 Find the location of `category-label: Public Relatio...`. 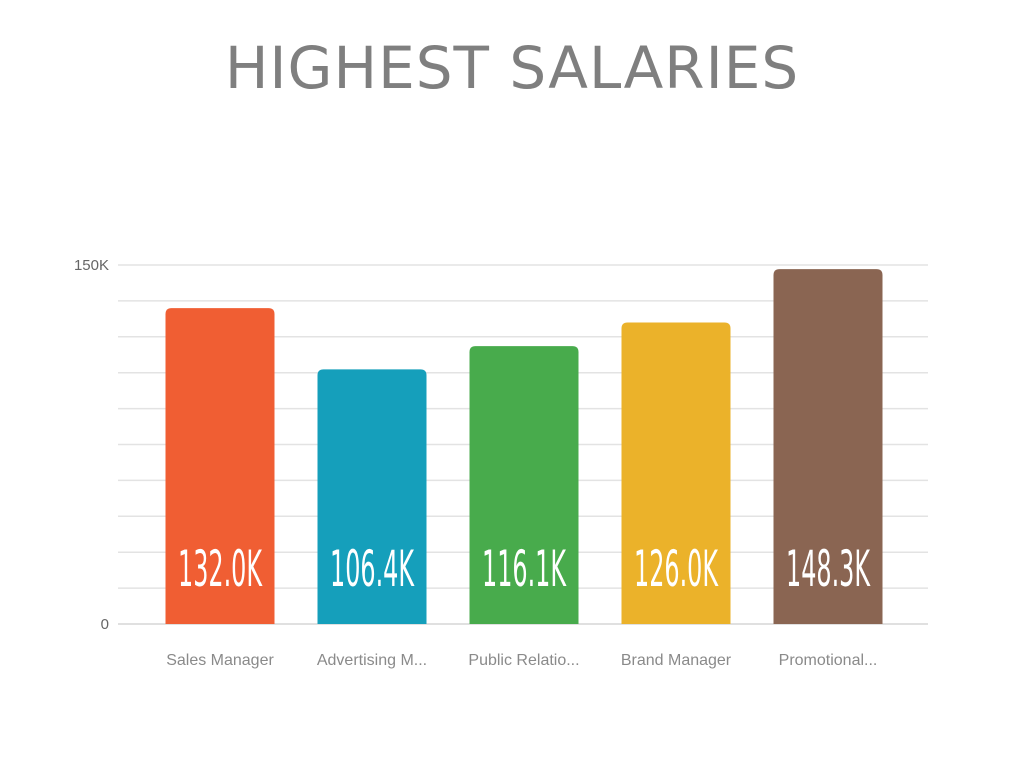

category-label: Public Relatio... is located at coordinates (523, 660).